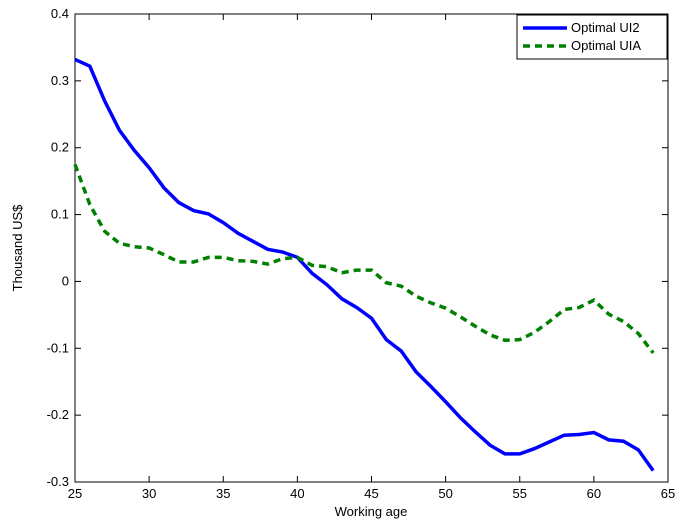 Image resolution: width=678 pixels, height=530 pixels. What do you see at coordinates (445, 493) in the screenshot?
I see `x-tick-label: 50` at bounding box center [445, 493].